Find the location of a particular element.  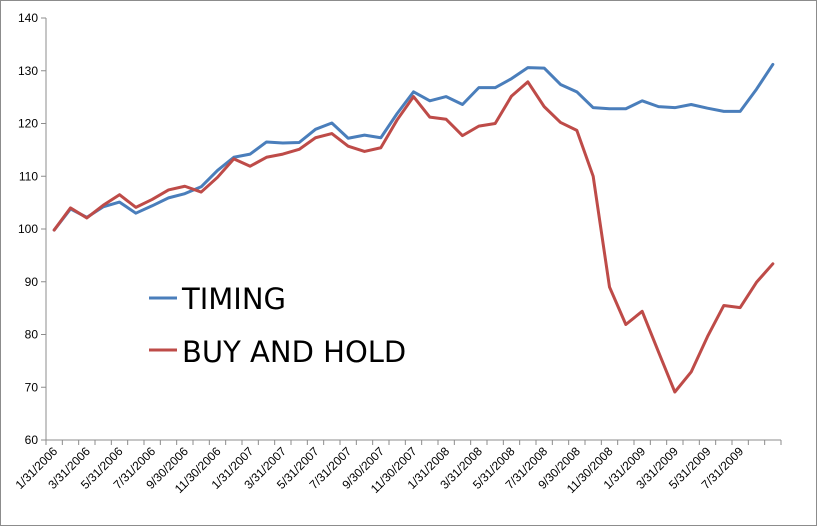

y-tick-label: 140 is located at coordinates (28, 18).